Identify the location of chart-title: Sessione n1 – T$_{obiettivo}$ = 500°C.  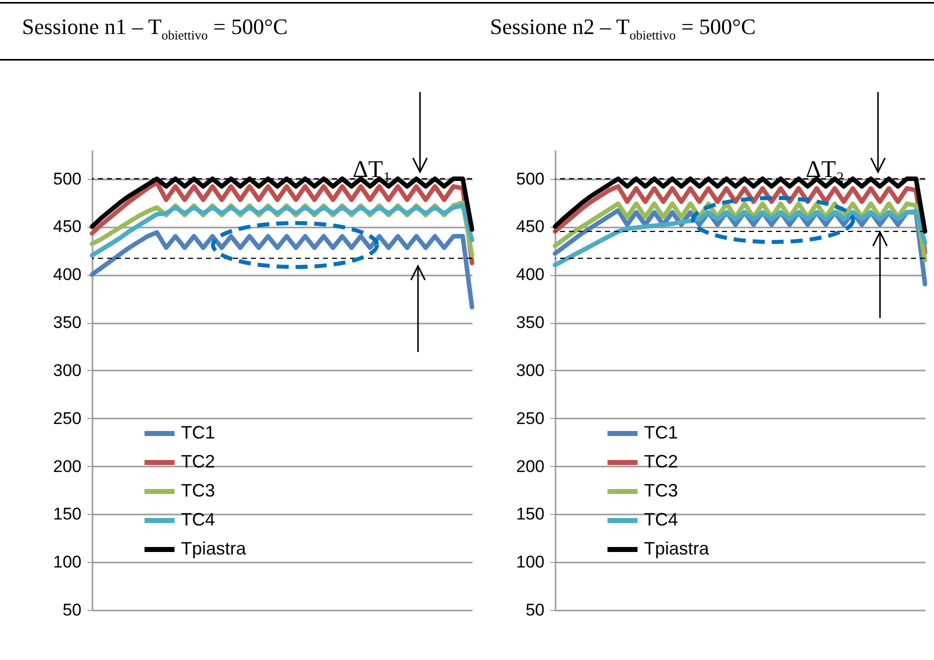
(155, 29).